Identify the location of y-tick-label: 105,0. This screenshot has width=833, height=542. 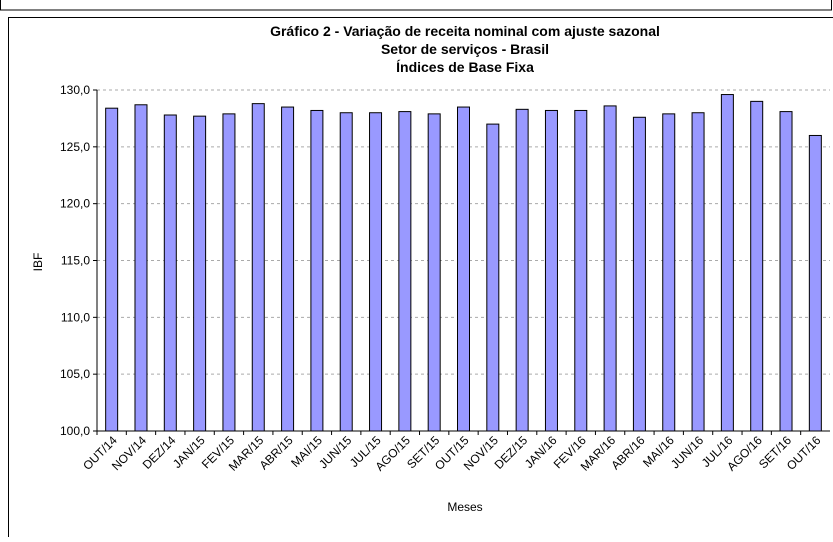
(75, 374).